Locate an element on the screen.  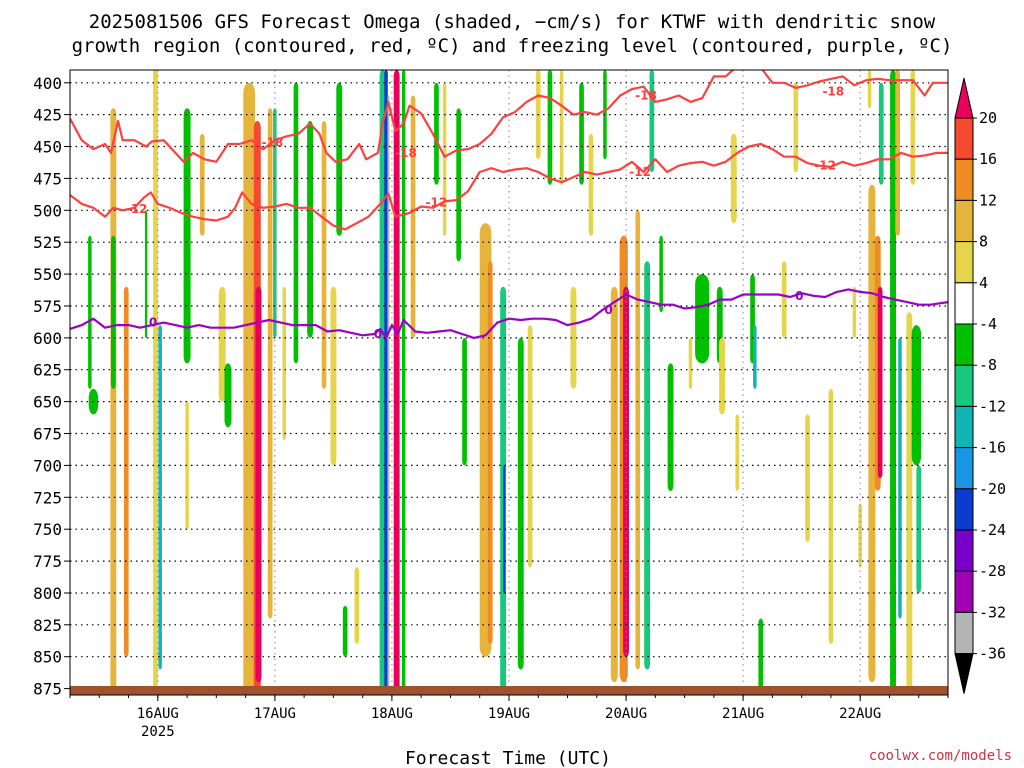
y-tick-label: 475 is located at coordinates (47, 178).